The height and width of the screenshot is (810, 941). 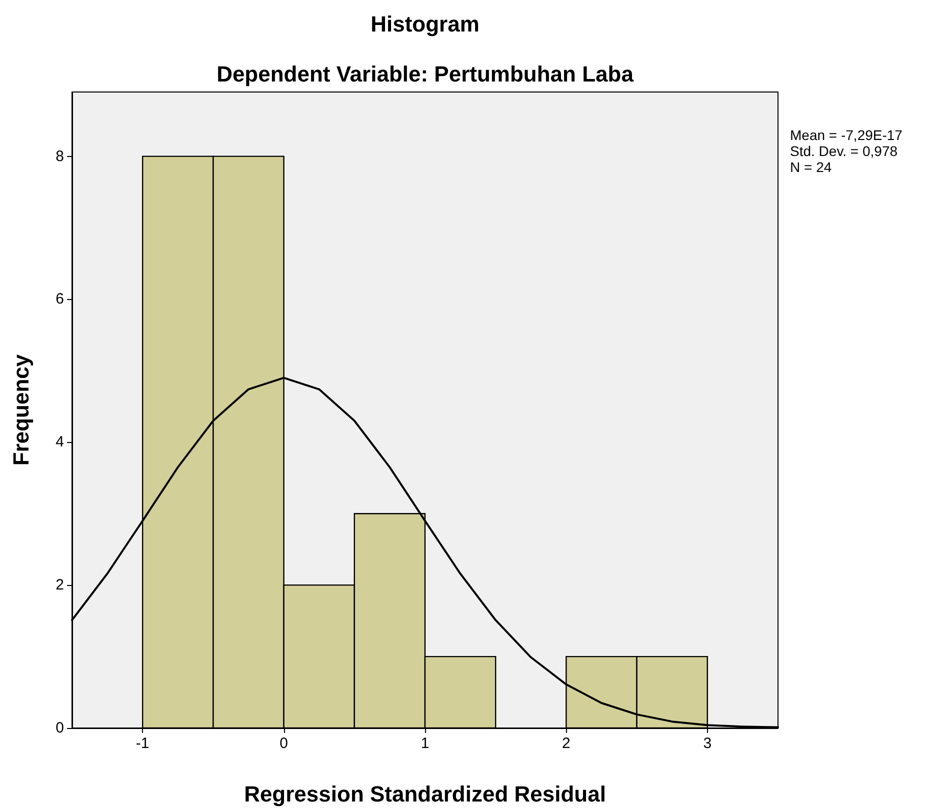 What do you see at coordinates (60, 442) in the screenshot?
I see `y-tick-label: 4` at bounding box center [60, 442].